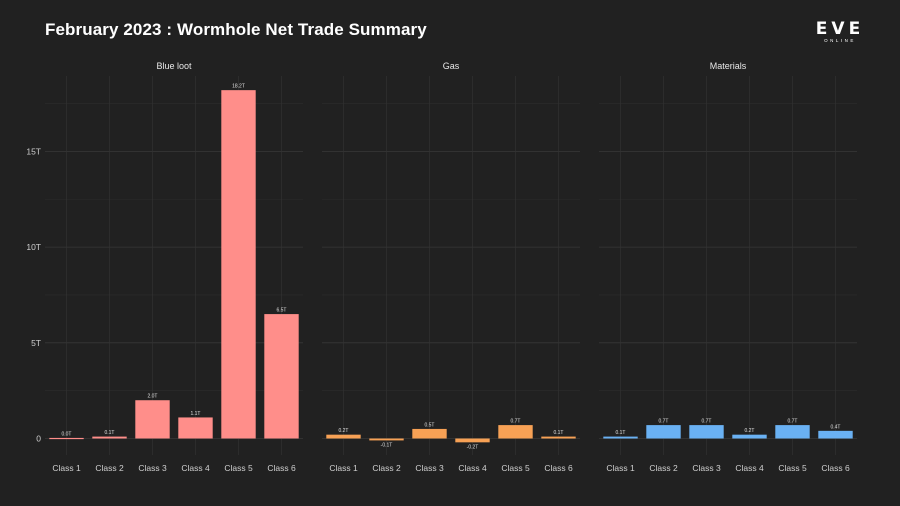 The image size is (900, 506). What do you see at coordinates (835, 427) in the screenshot?
I see `bar-value-label: 0.4T` at bounding box center [835, 427].